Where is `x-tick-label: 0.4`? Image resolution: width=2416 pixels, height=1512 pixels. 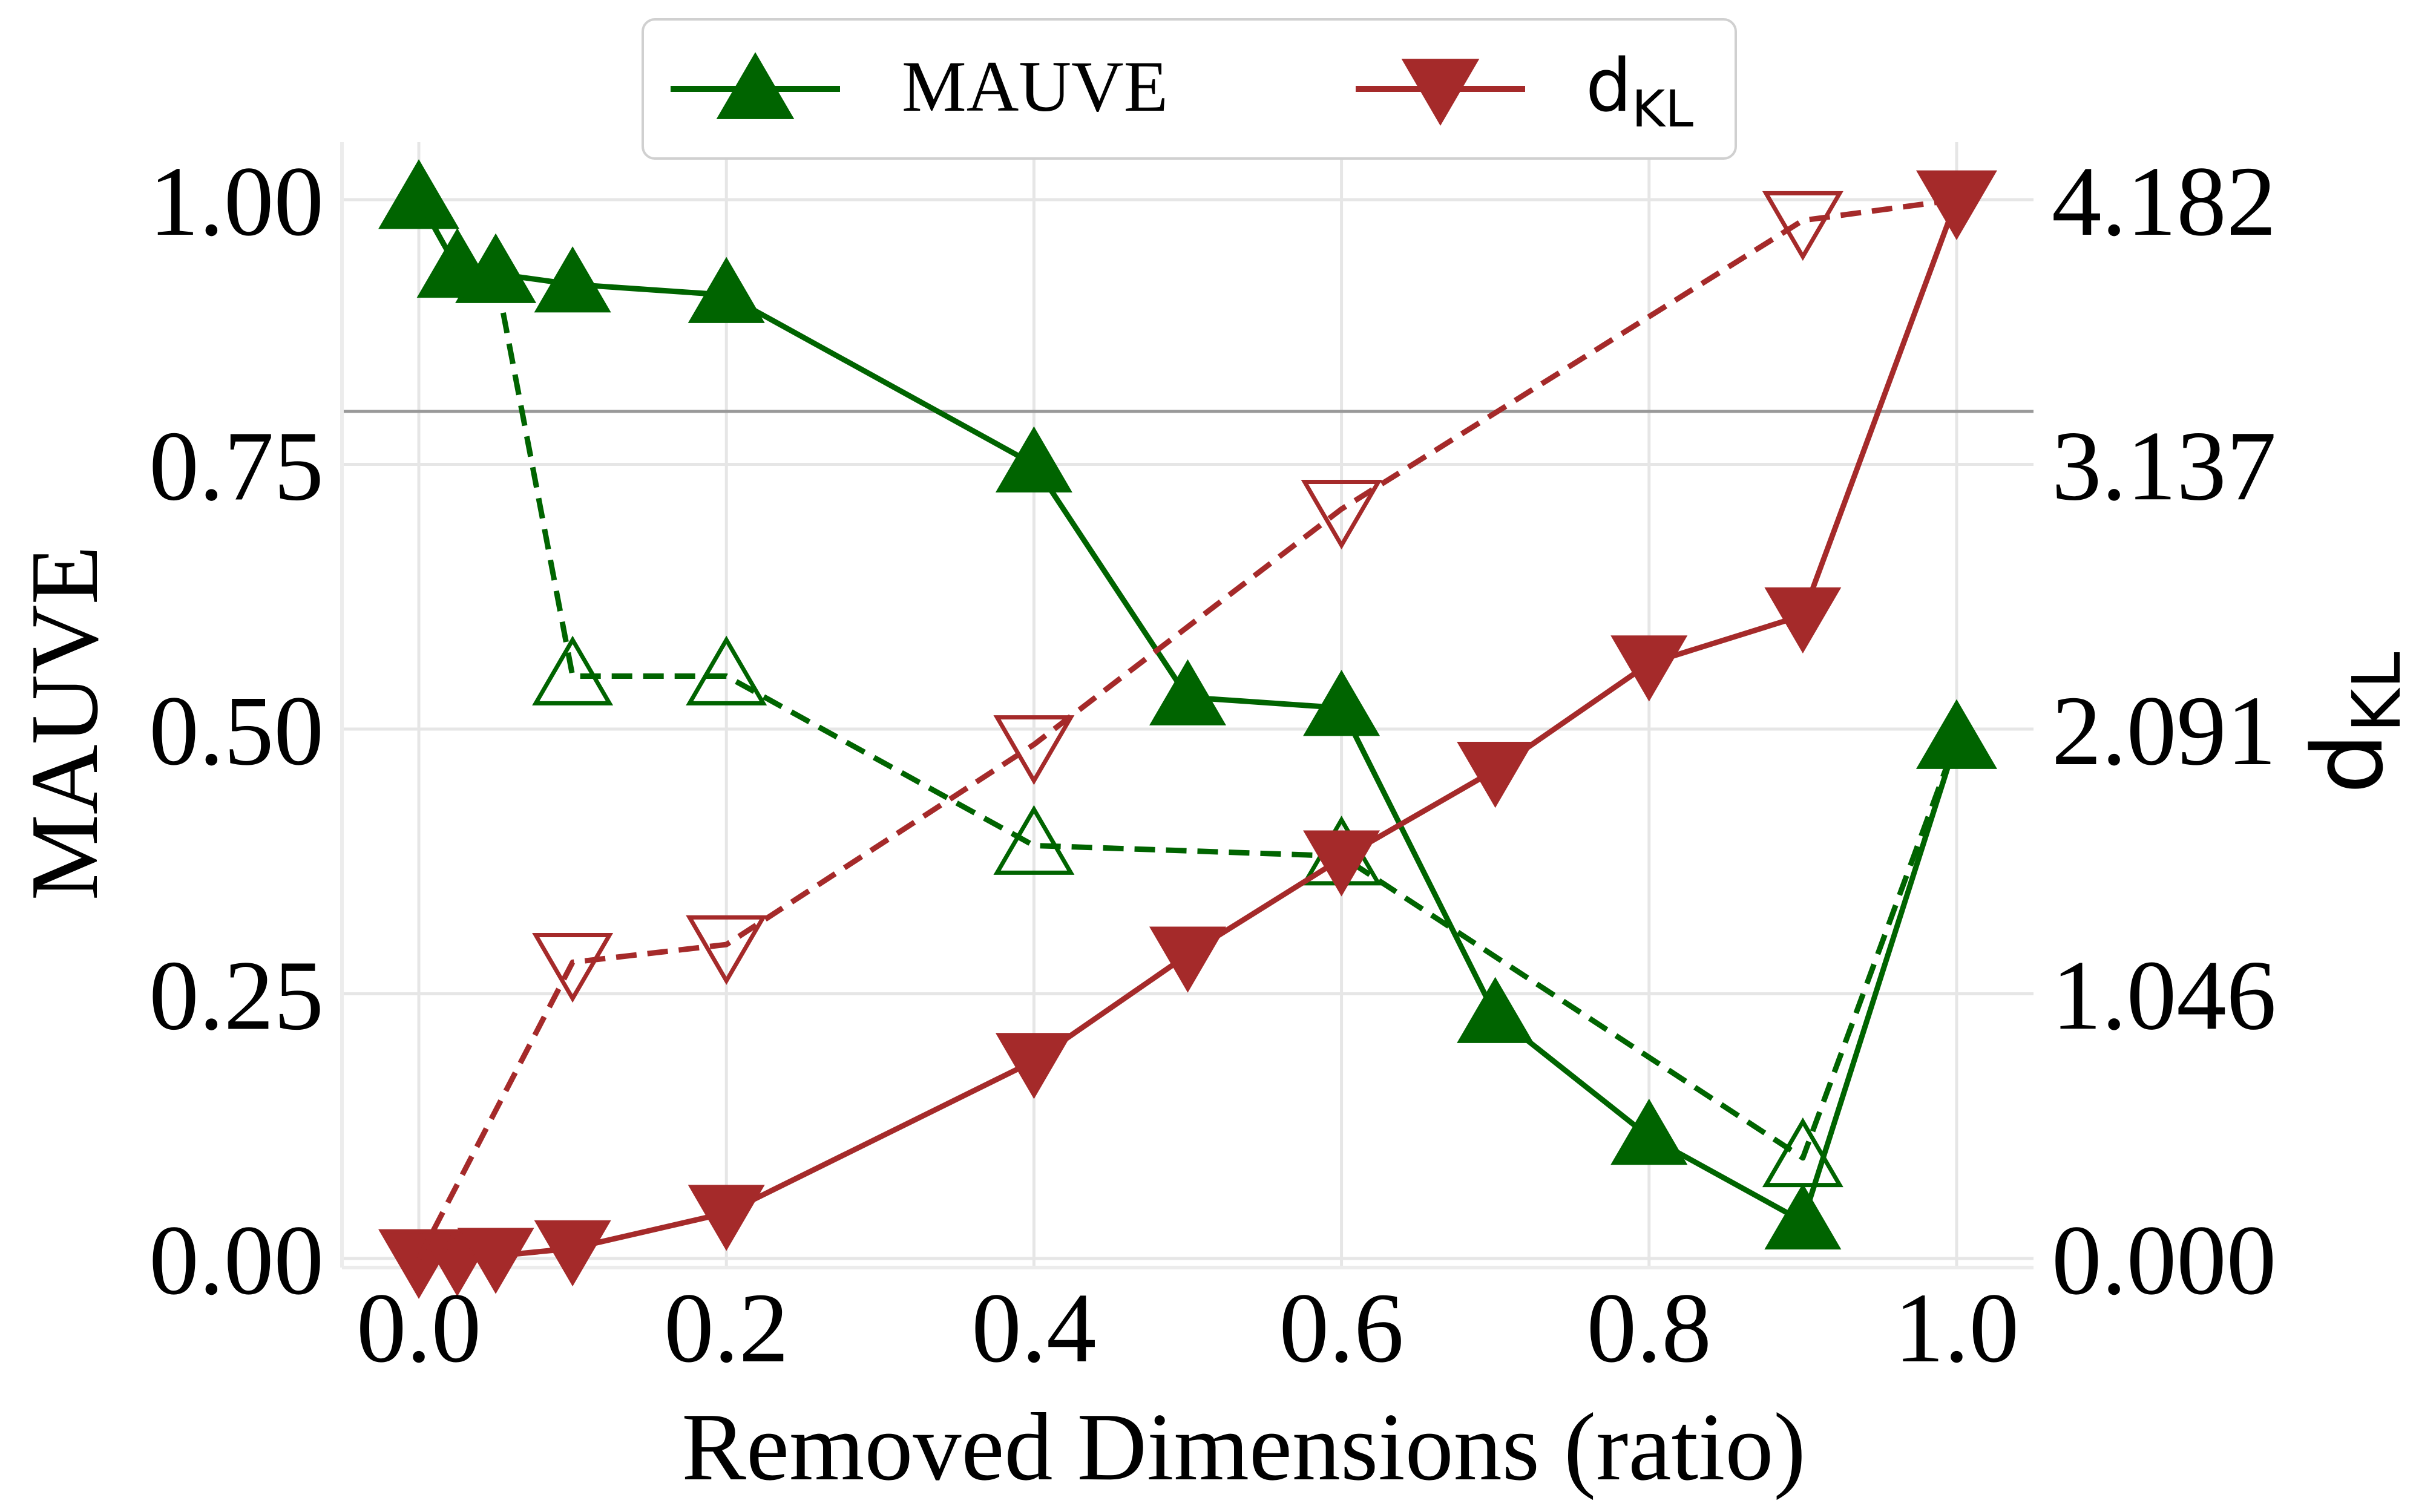 x-tick-label: 0.4 is located at coordinates (1033, 1327).